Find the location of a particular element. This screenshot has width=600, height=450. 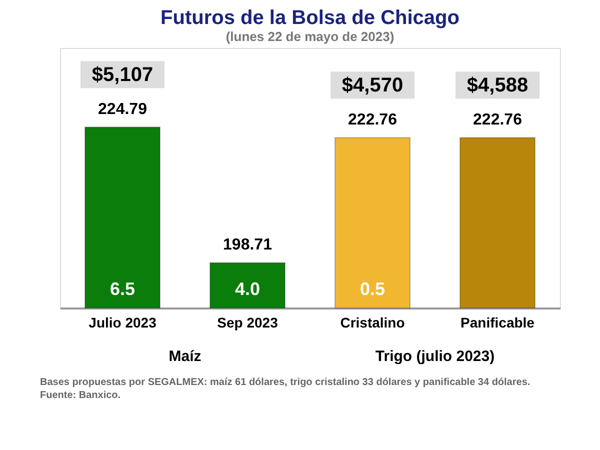

data-label: 198.71 is located at coordinates (247, 245).